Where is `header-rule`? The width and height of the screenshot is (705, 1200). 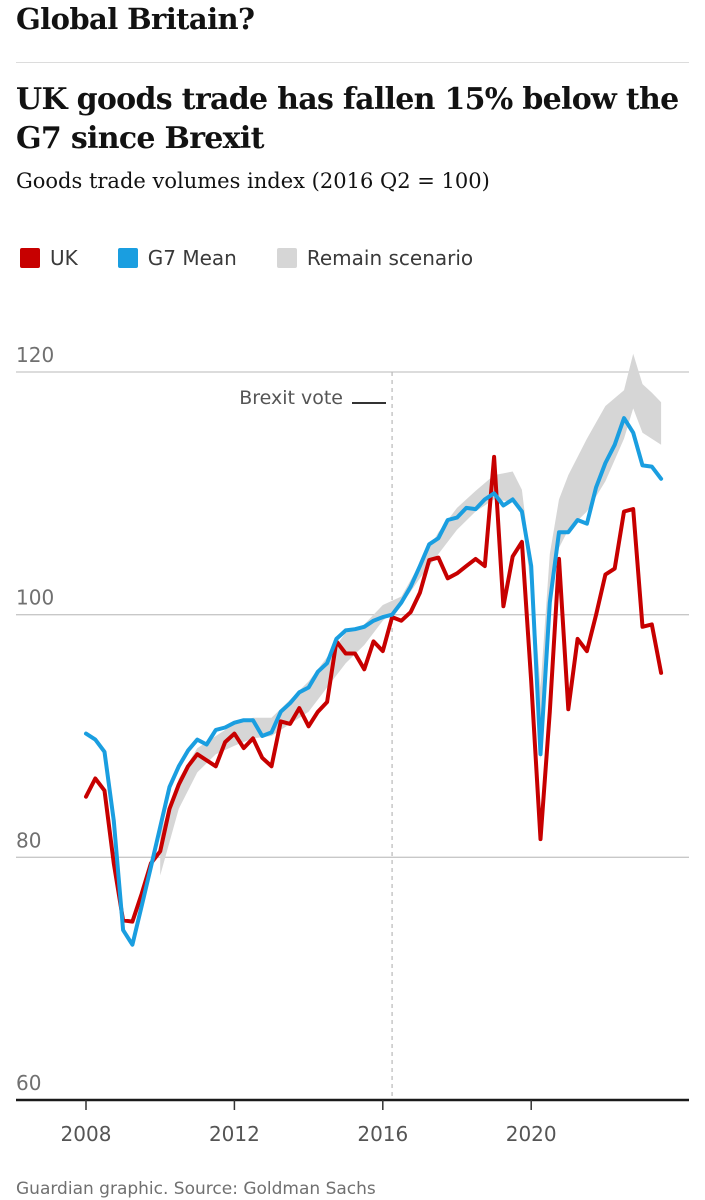
header-rule is located at coordinates (352, 62).